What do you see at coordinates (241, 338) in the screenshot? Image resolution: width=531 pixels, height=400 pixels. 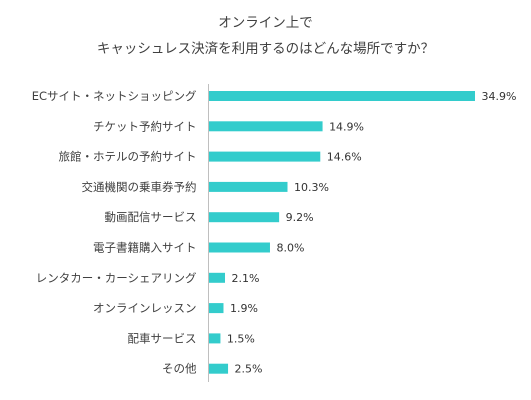 I see `value-label: 1.5%` at bounding box center [241, 338].